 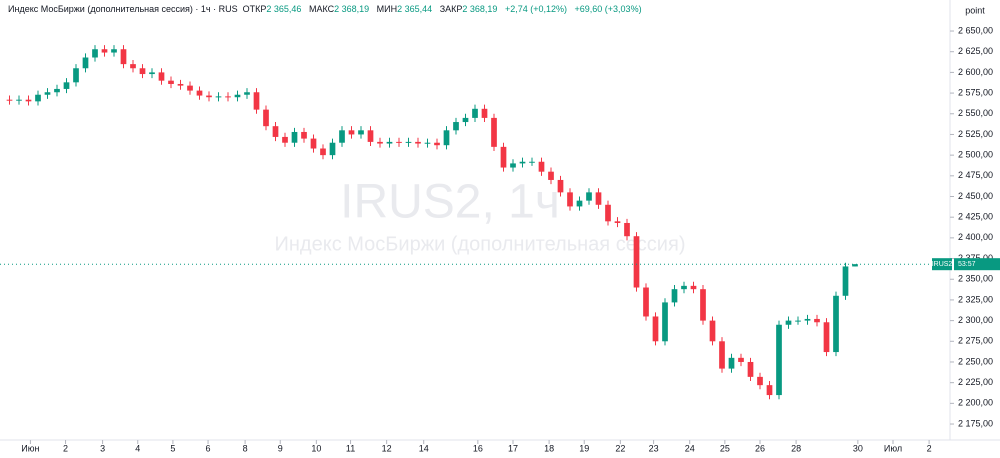 What do you see at coordinates (975, 10) in the screenshot?
I see `unit-label: point` at bounding box center [975, 10].